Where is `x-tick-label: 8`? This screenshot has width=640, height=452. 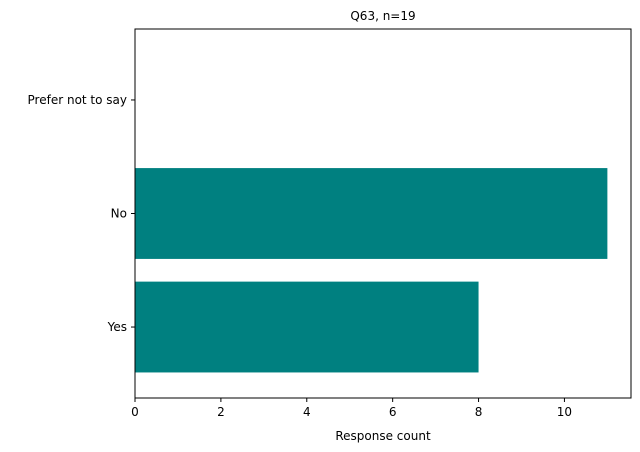
x-tick-label: 8 is located at coordinates (479, 412).